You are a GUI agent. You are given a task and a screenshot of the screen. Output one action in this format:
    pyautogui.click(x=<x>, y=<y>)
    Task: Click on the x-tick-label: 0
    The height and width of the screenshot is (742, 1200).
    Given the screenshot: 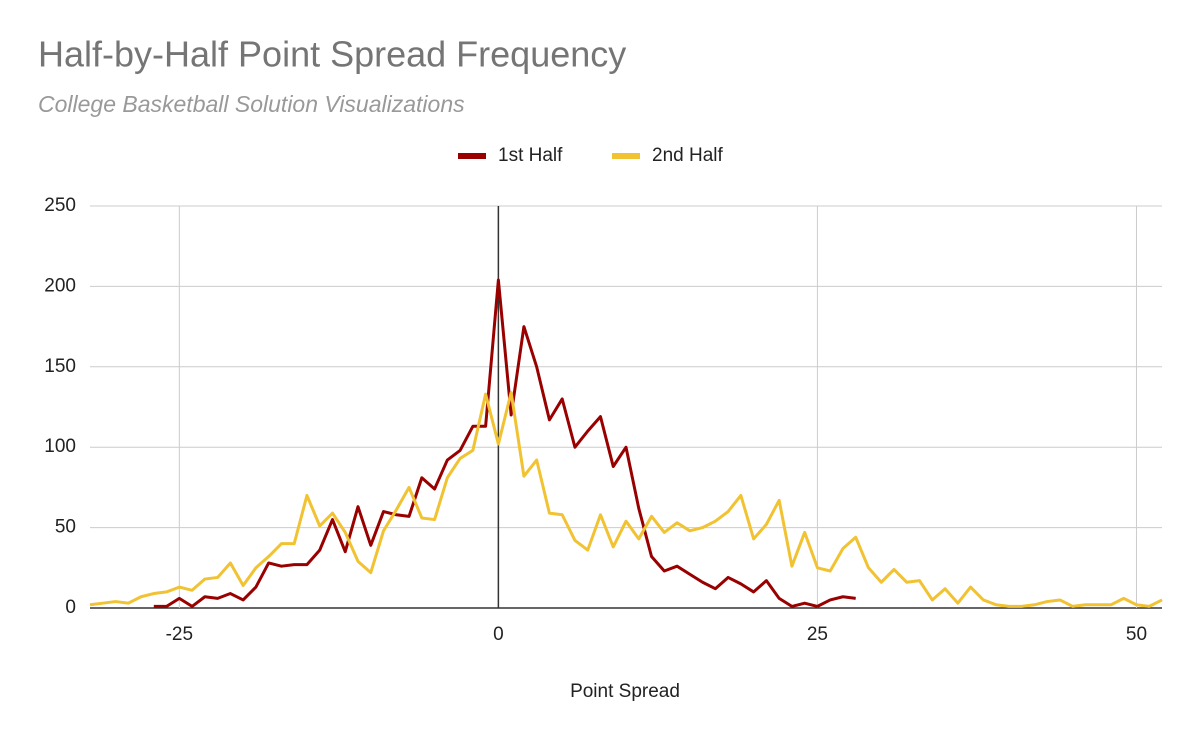 What is the action you would take?
    pyautogui.click(x=498, y=634)
    